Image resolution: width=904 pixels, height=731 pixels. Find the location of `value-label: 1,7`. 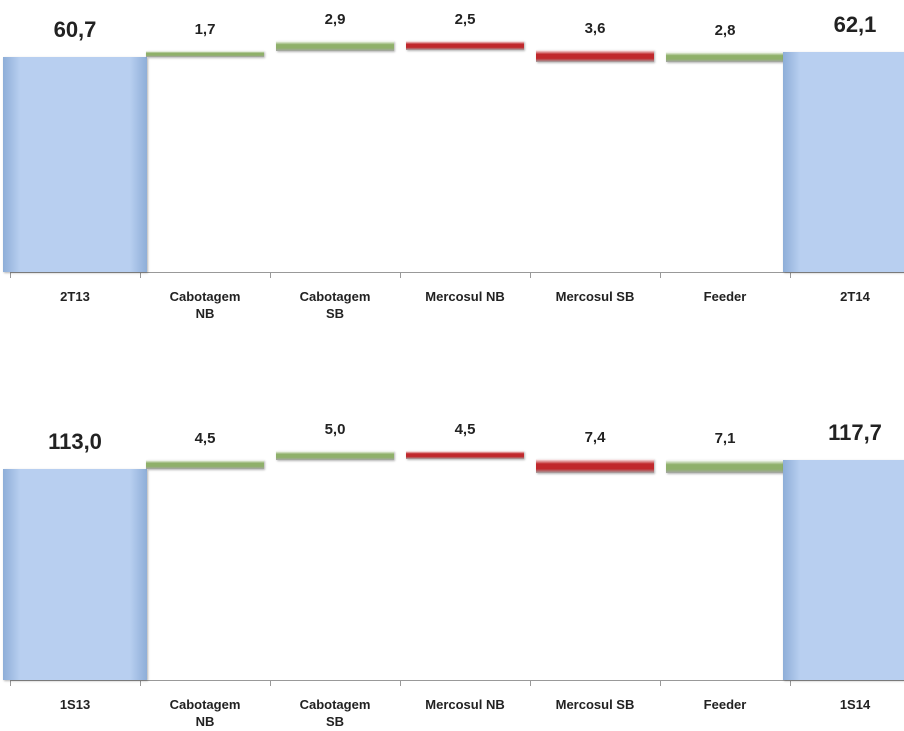

value-label: 1,7 is located at coordinates (205, 29).